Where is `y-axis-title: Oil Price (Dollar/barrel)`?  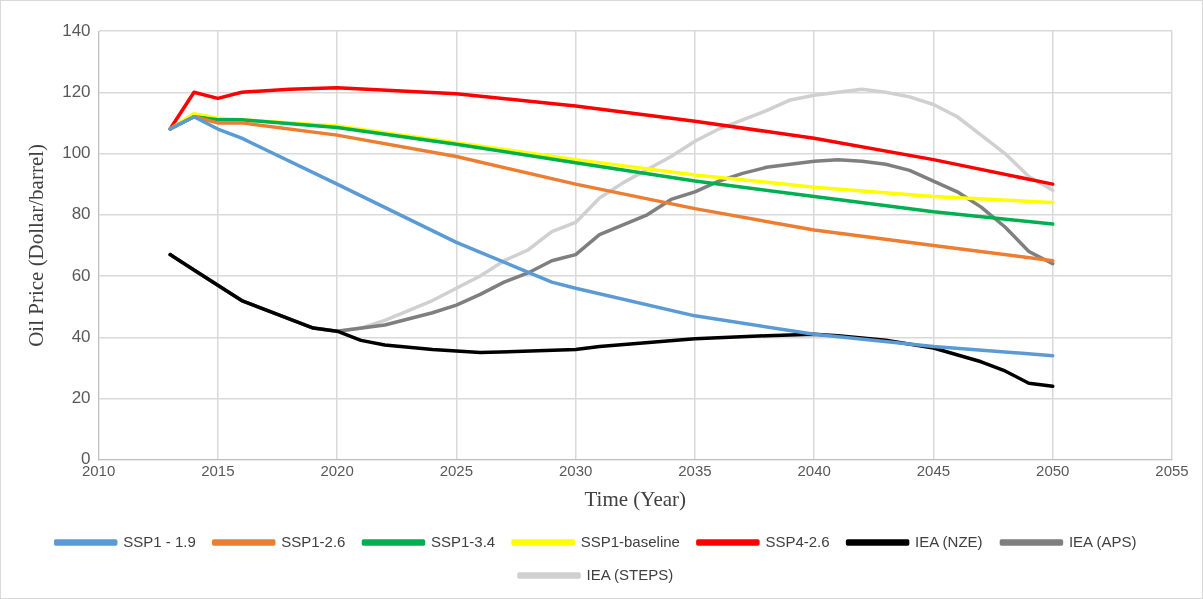
y-axis-title: Oil Price (Dollar/barrel) is located at coordinates (36, 245).